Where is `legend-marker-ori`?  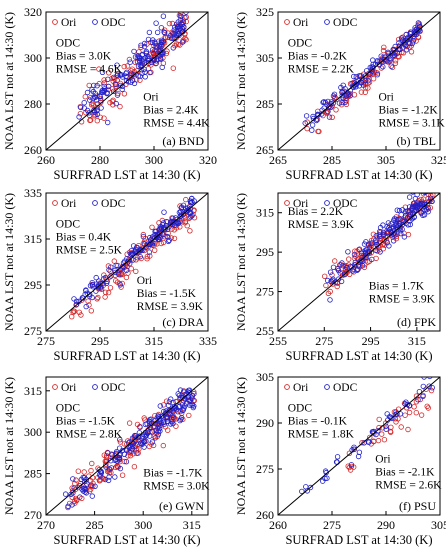 legend-marker-ori is located at coordinates (55, 22).